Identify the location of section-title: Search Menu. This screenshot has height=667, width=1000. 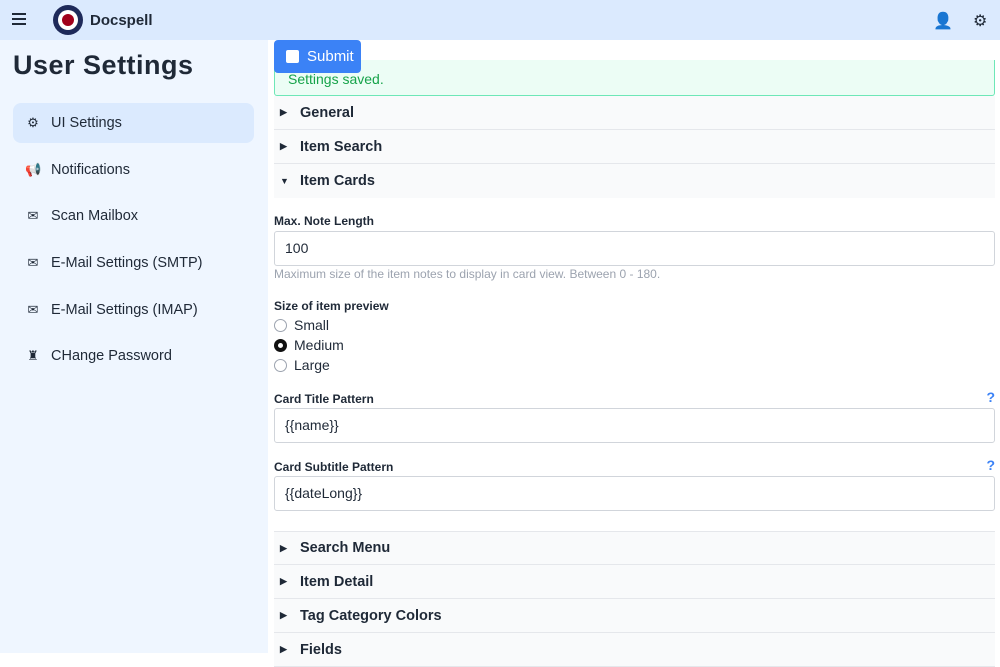
(345, 548).